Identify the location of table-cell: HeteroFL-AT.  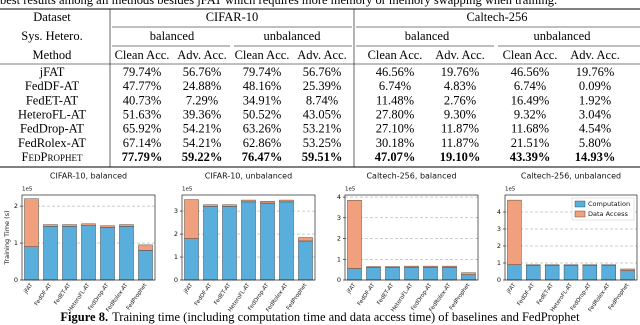
(52, 114).